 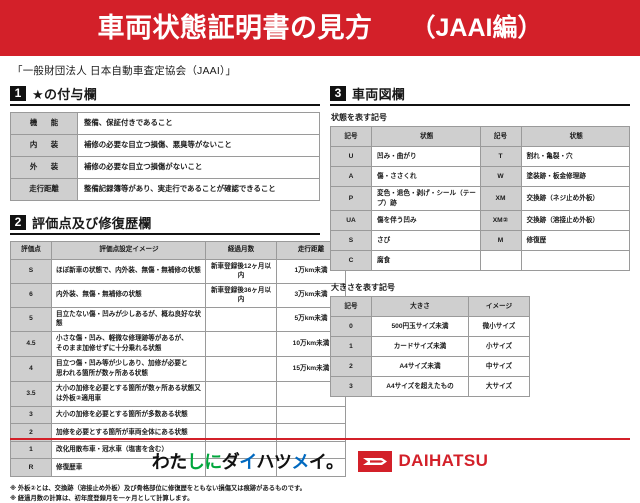 I want to click on page-title-suffix: （JAAI編）, so click(x=476, y=27).